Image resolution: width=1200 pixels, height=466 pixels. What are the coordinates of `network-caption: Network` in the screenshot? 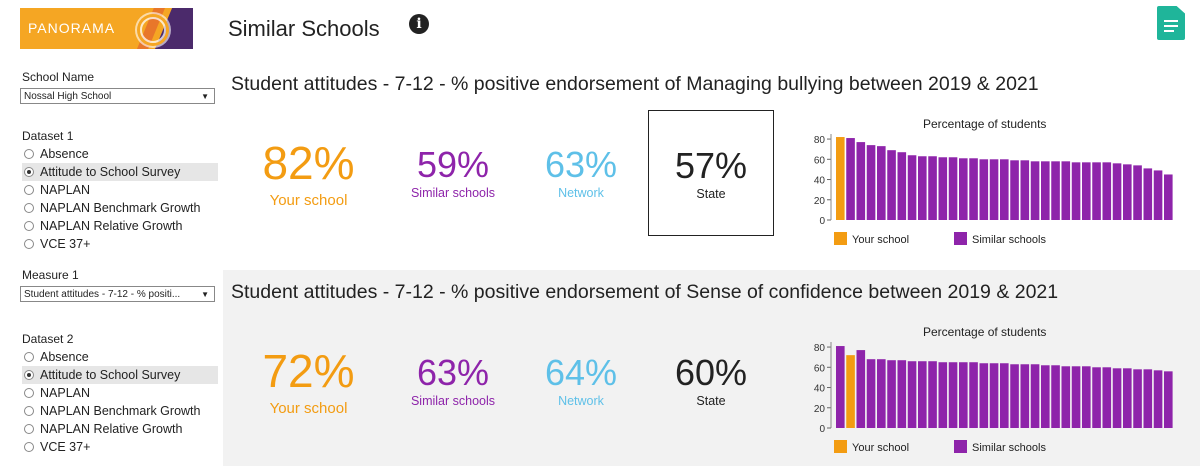 It's located at (581, 401).